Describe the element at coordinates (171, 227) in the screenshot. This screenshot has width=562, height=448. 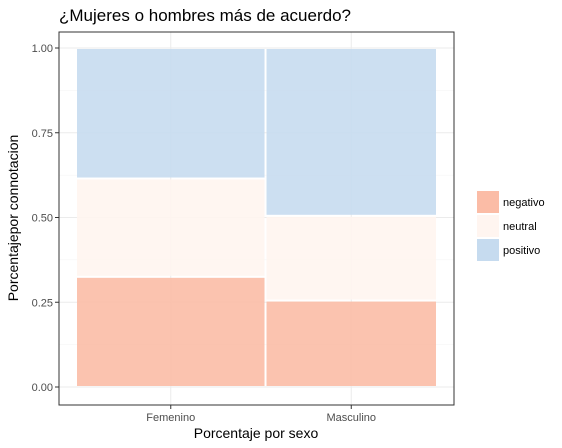
I see `bar-segment-neutral-femenino` at that location.